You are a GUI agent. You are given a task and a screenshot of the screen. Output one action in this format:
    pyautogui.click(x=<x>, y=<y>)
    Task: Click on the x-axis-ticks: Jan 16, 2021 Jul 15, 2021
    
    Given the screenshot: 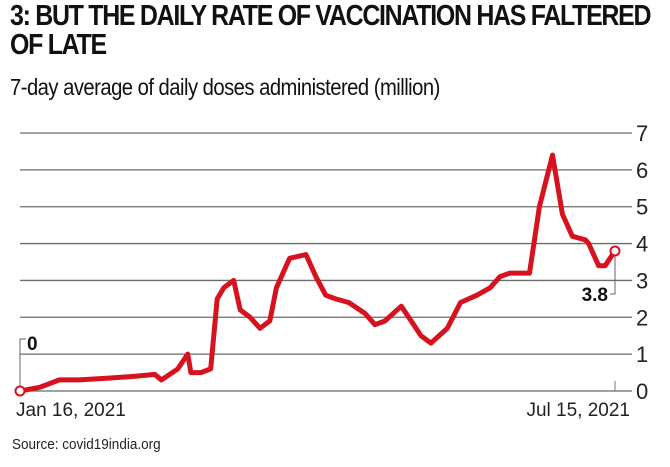 What is the action you would take?
    pyautogui.click(x=323, y=401)
    